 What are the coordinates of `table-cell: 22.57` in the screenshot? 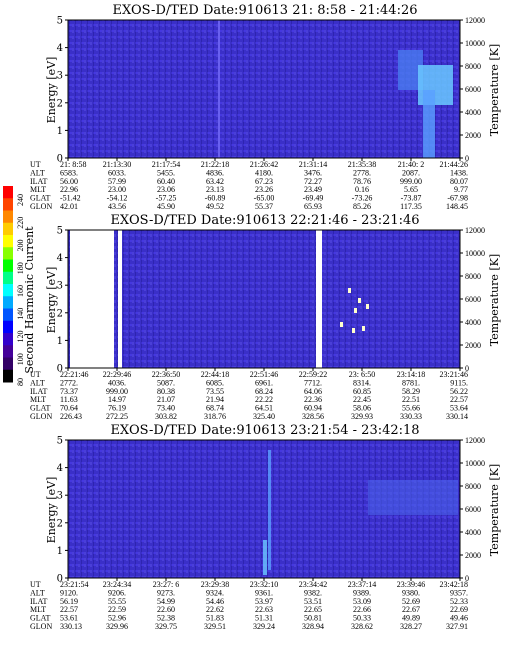 It's located at (459, 399).